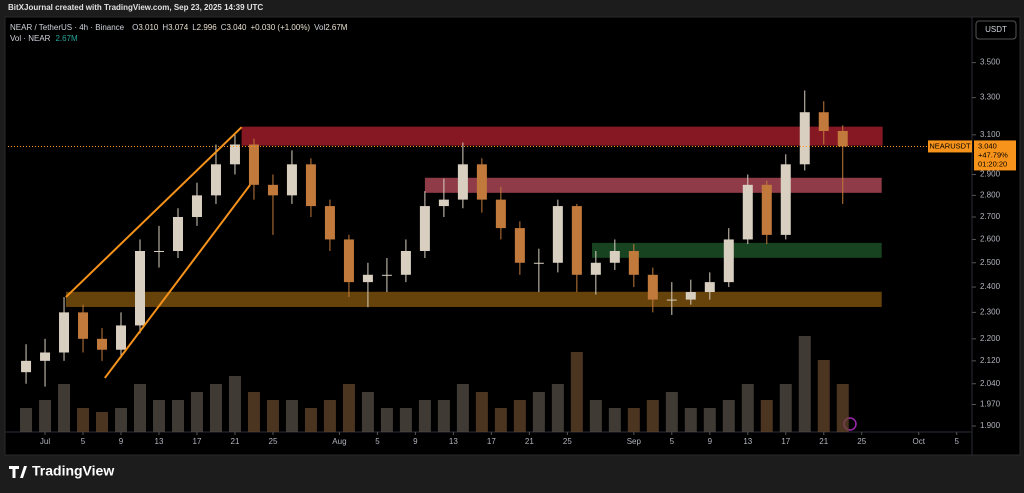 This screenshot has width=1024, height=493. What do you see at coordinates (990, 338) in the screenshot?
I see `y-tick-label: 2.200` at bounding box center [990, 338].